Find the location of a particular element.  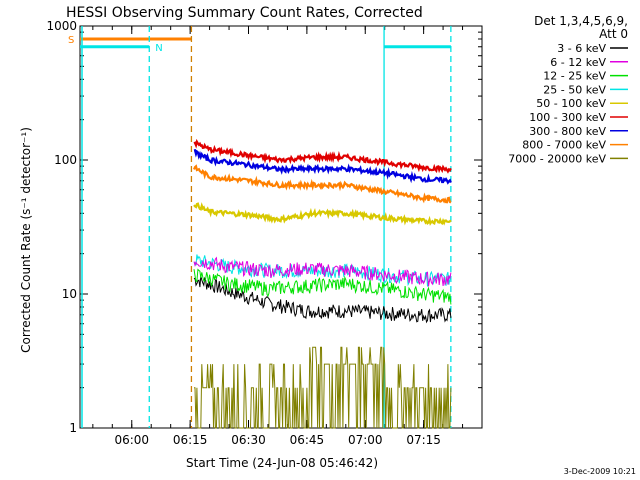

legend-entry-label: 100 - 300 keV is located at coordinates (567, 117).